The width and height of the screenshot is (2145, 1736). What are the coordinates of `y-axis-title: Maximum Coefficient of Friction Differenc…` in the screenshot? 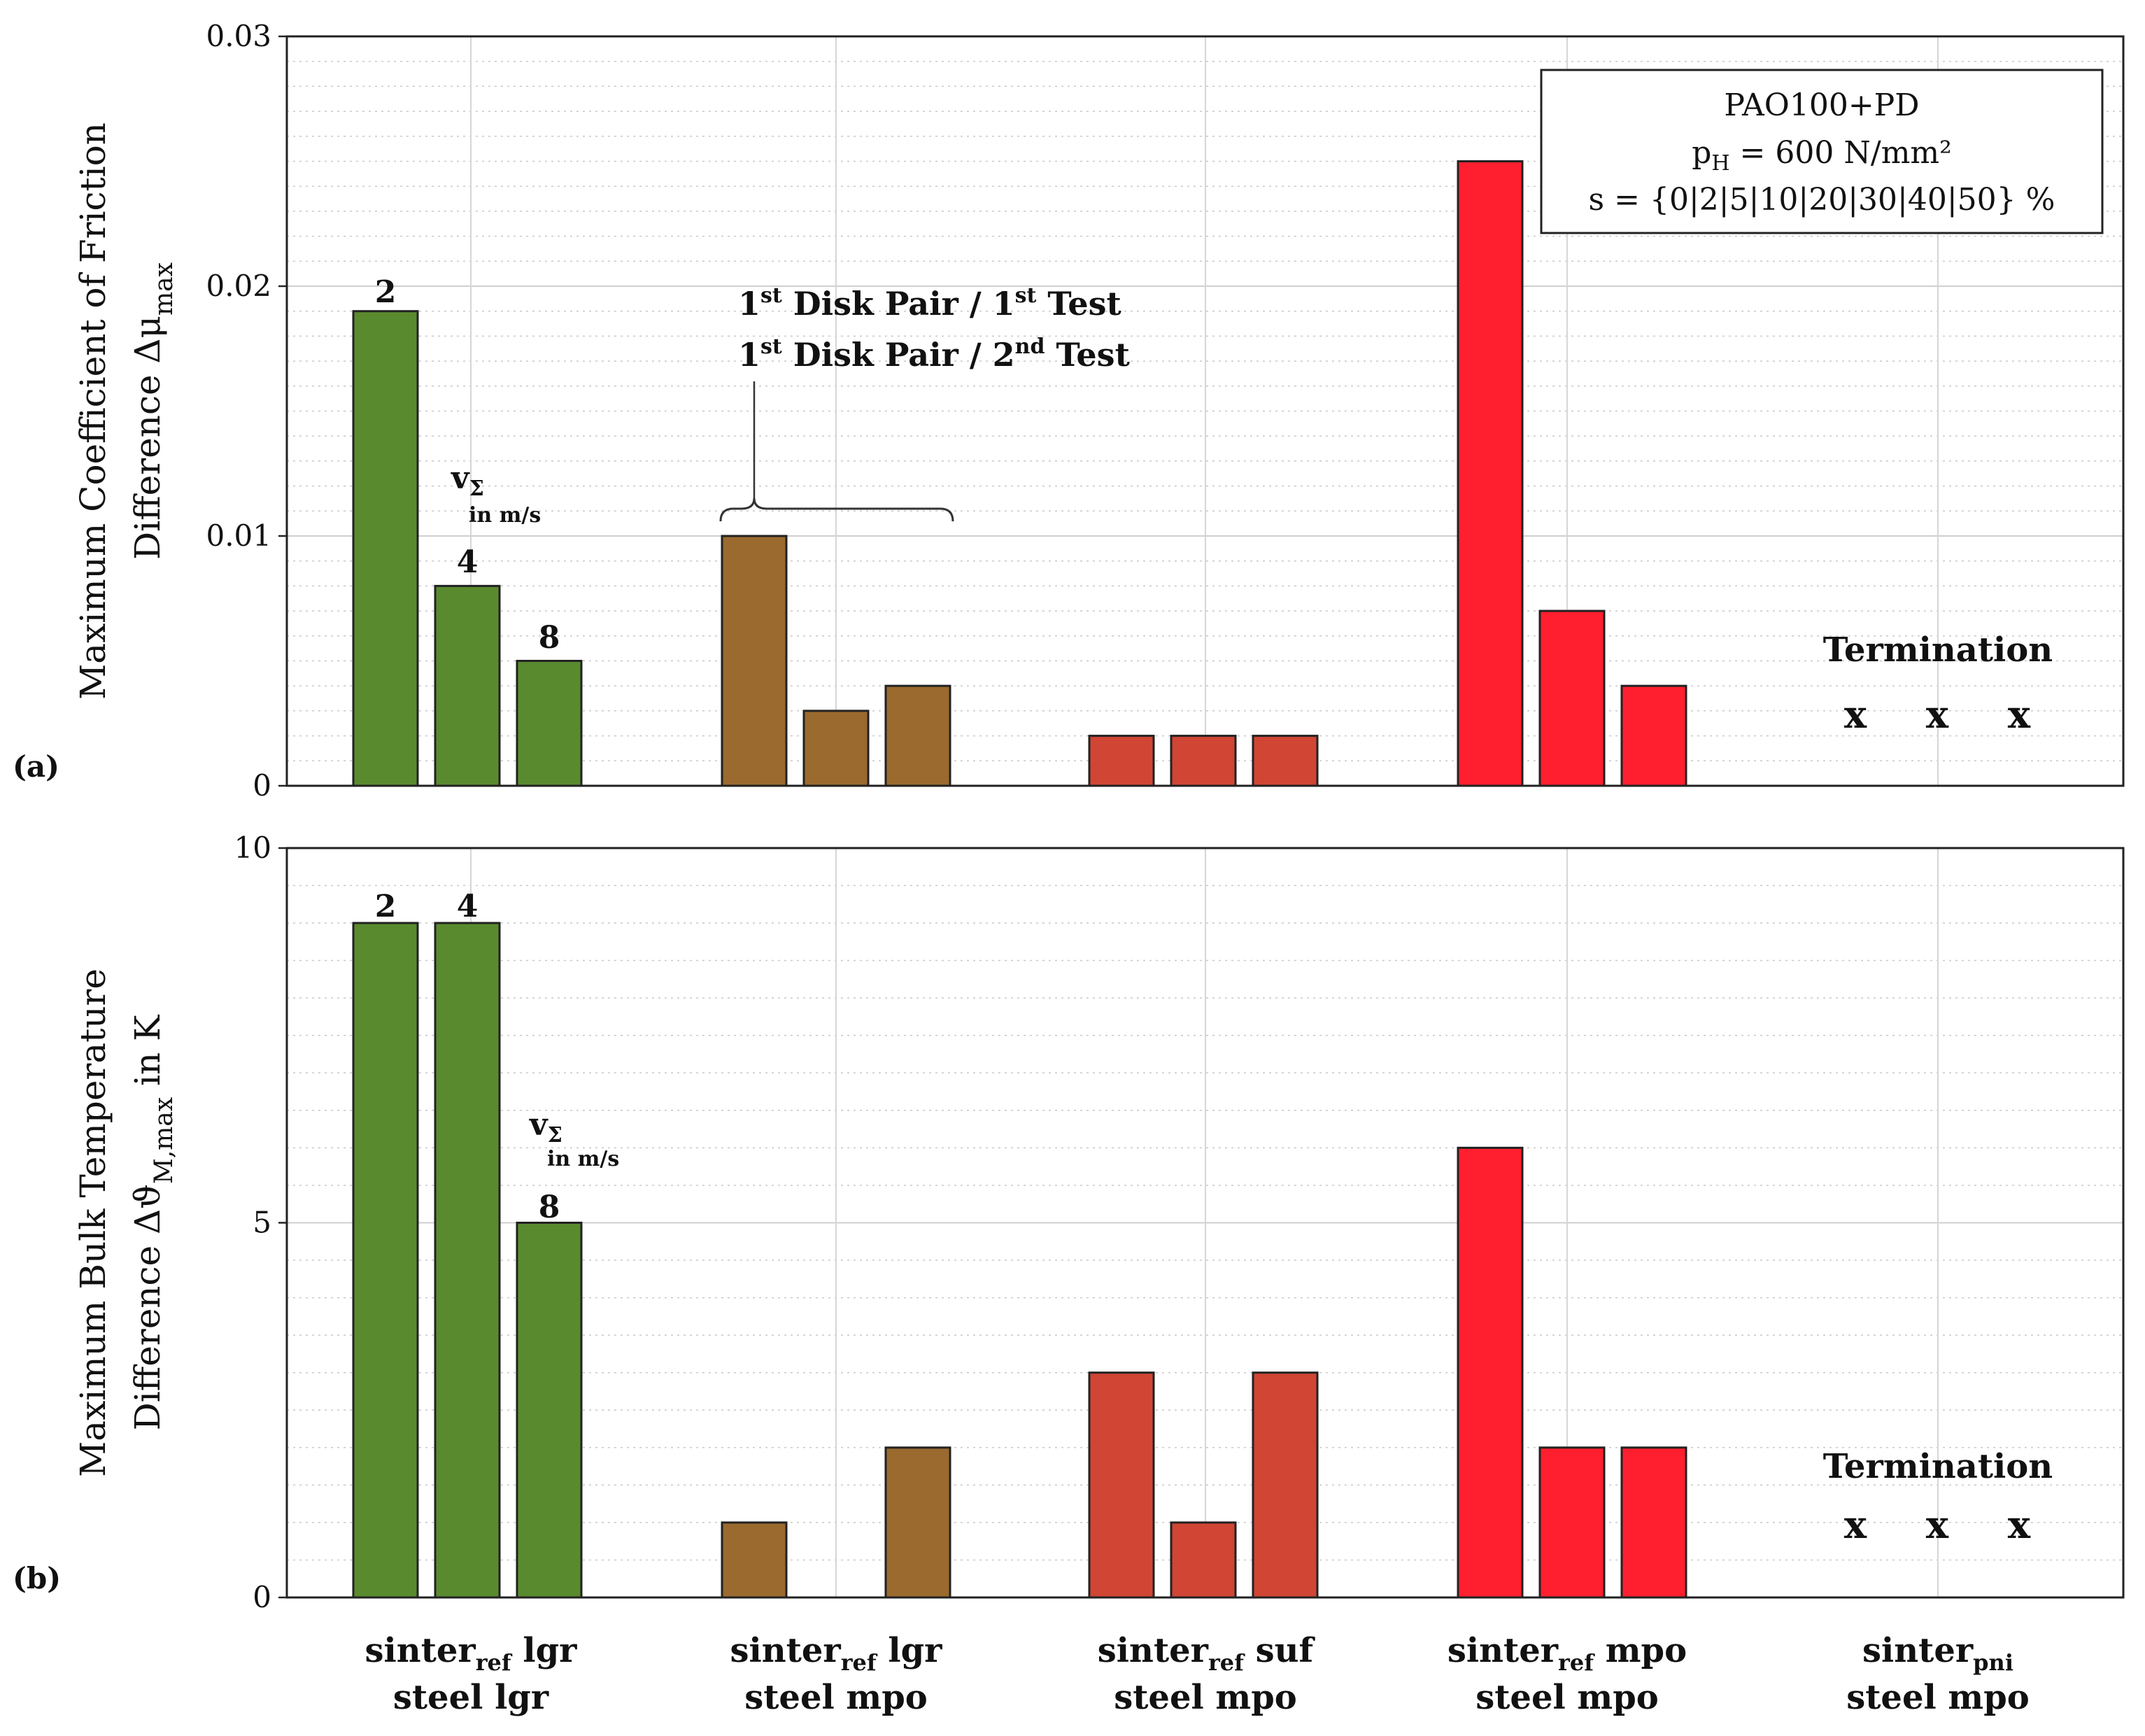 It's located at (125, 411).